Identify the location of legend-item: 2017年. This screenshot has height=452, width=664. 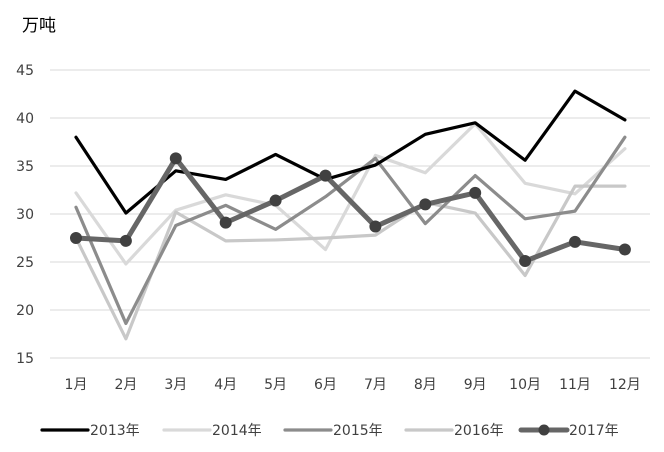
(568, 431).